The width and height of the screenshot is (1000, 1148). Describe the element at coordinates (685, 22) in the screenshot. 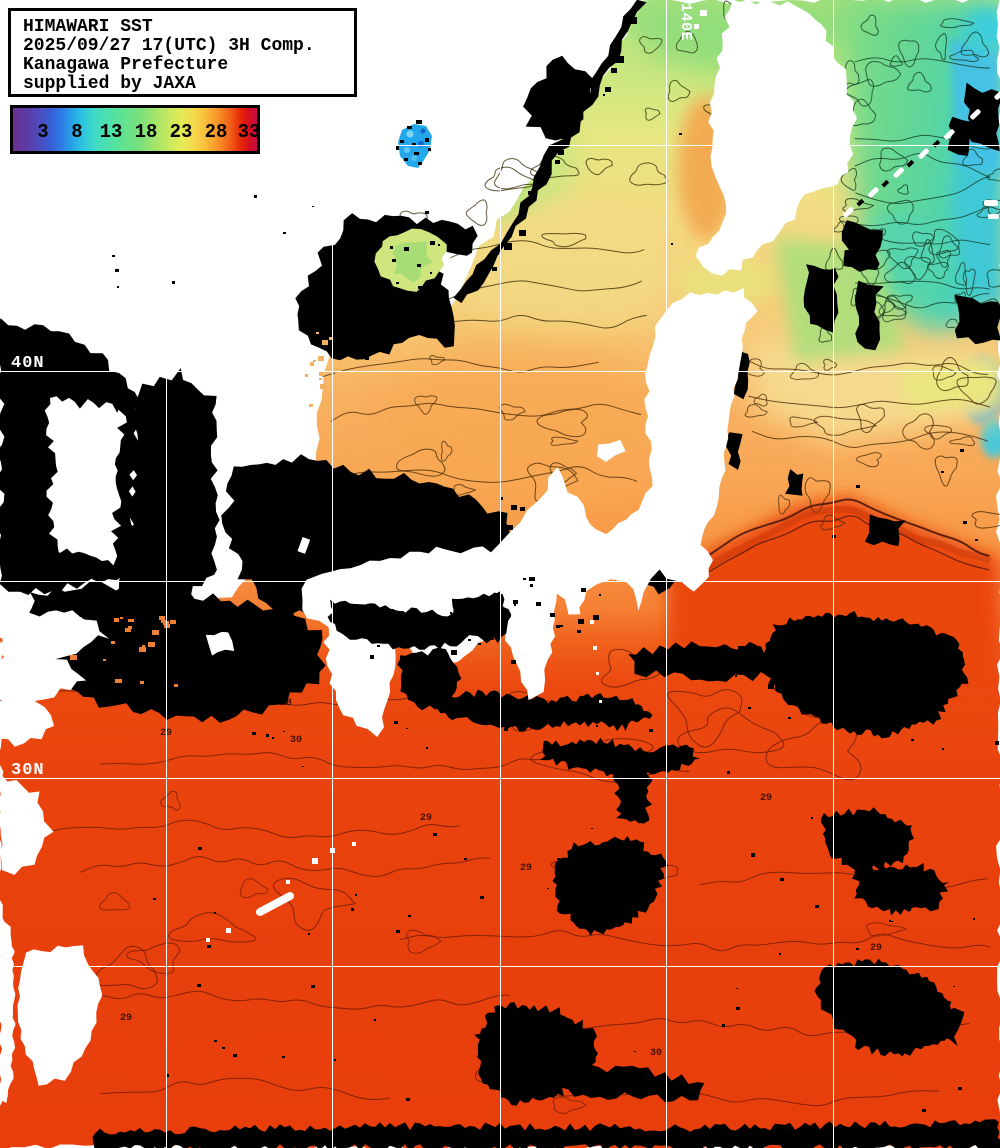

I see `svg-text: 140E` at that location.